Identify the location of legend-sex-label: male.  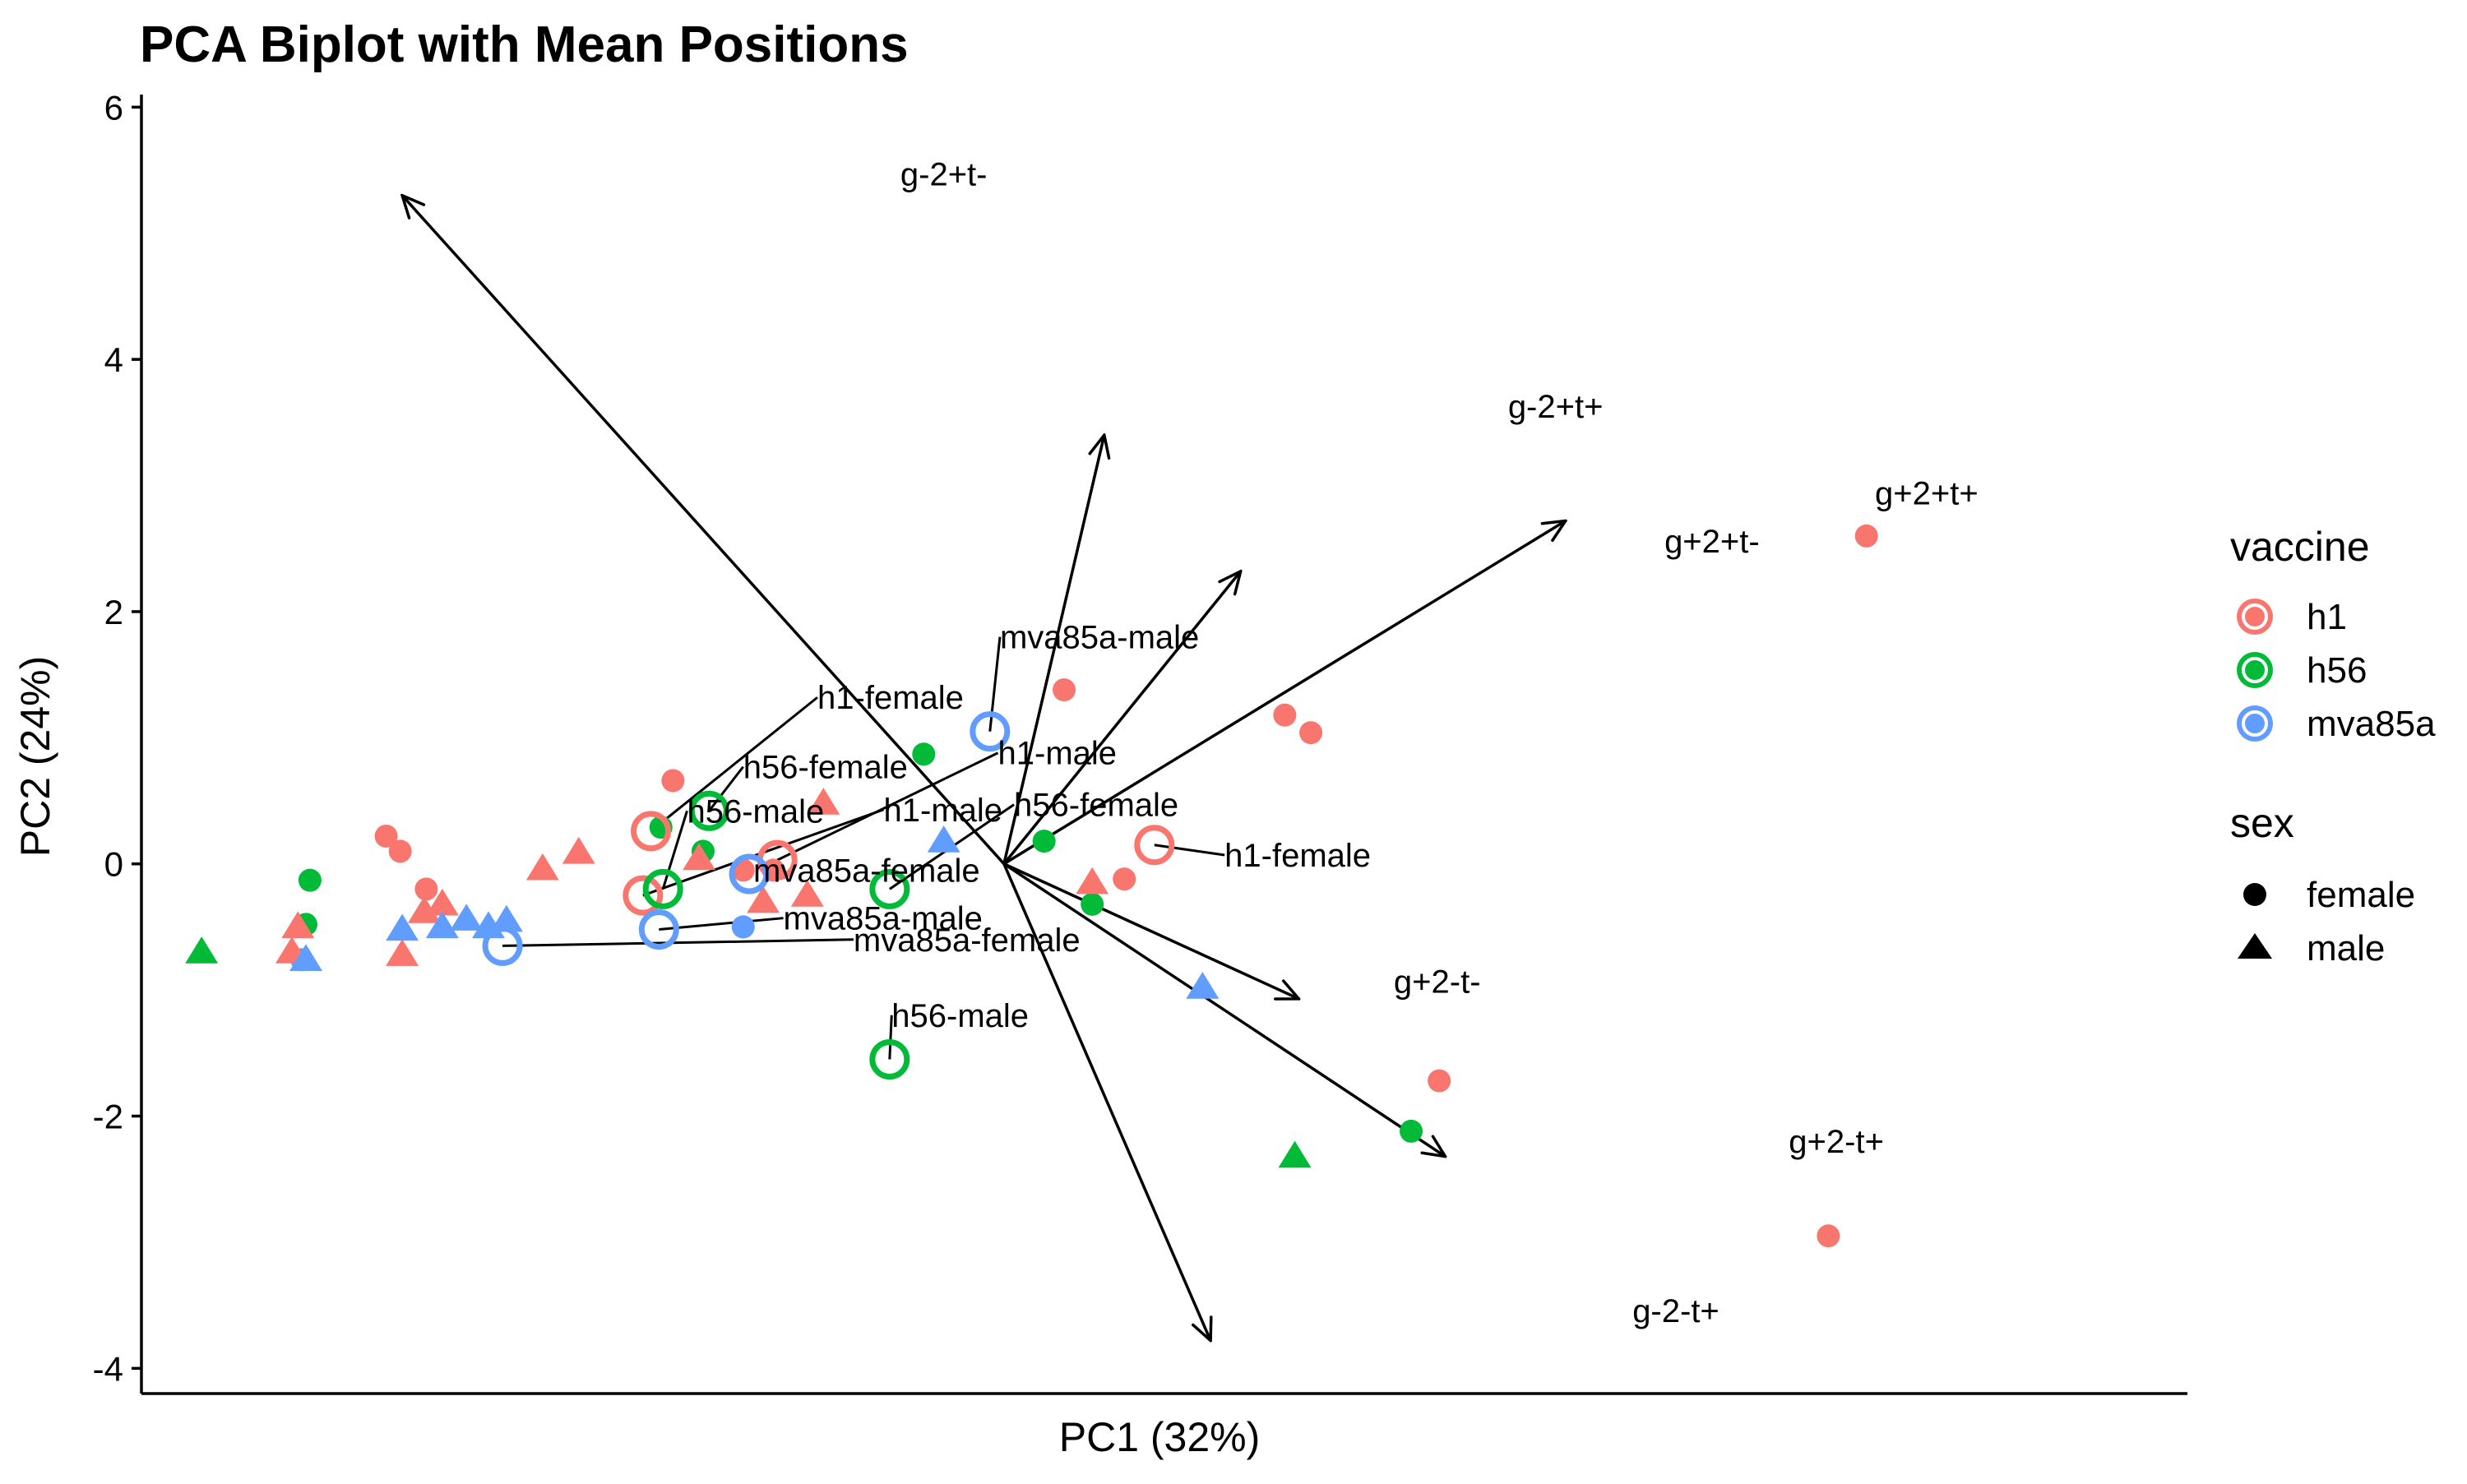
(2346, 949).